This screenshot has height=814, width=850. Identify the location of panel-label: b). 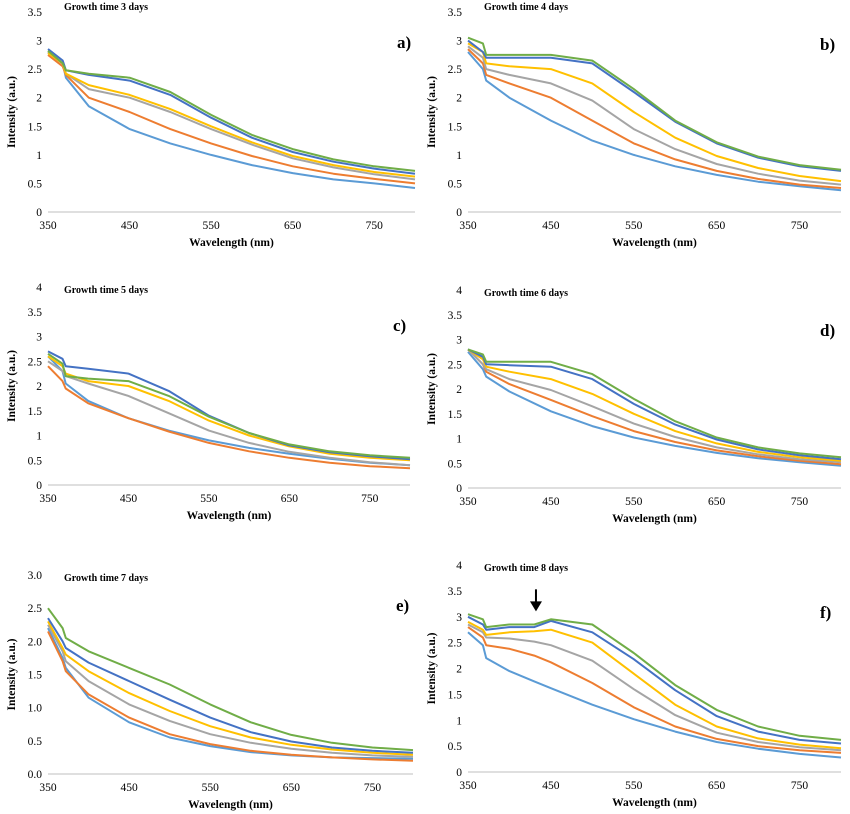
(827, 44).